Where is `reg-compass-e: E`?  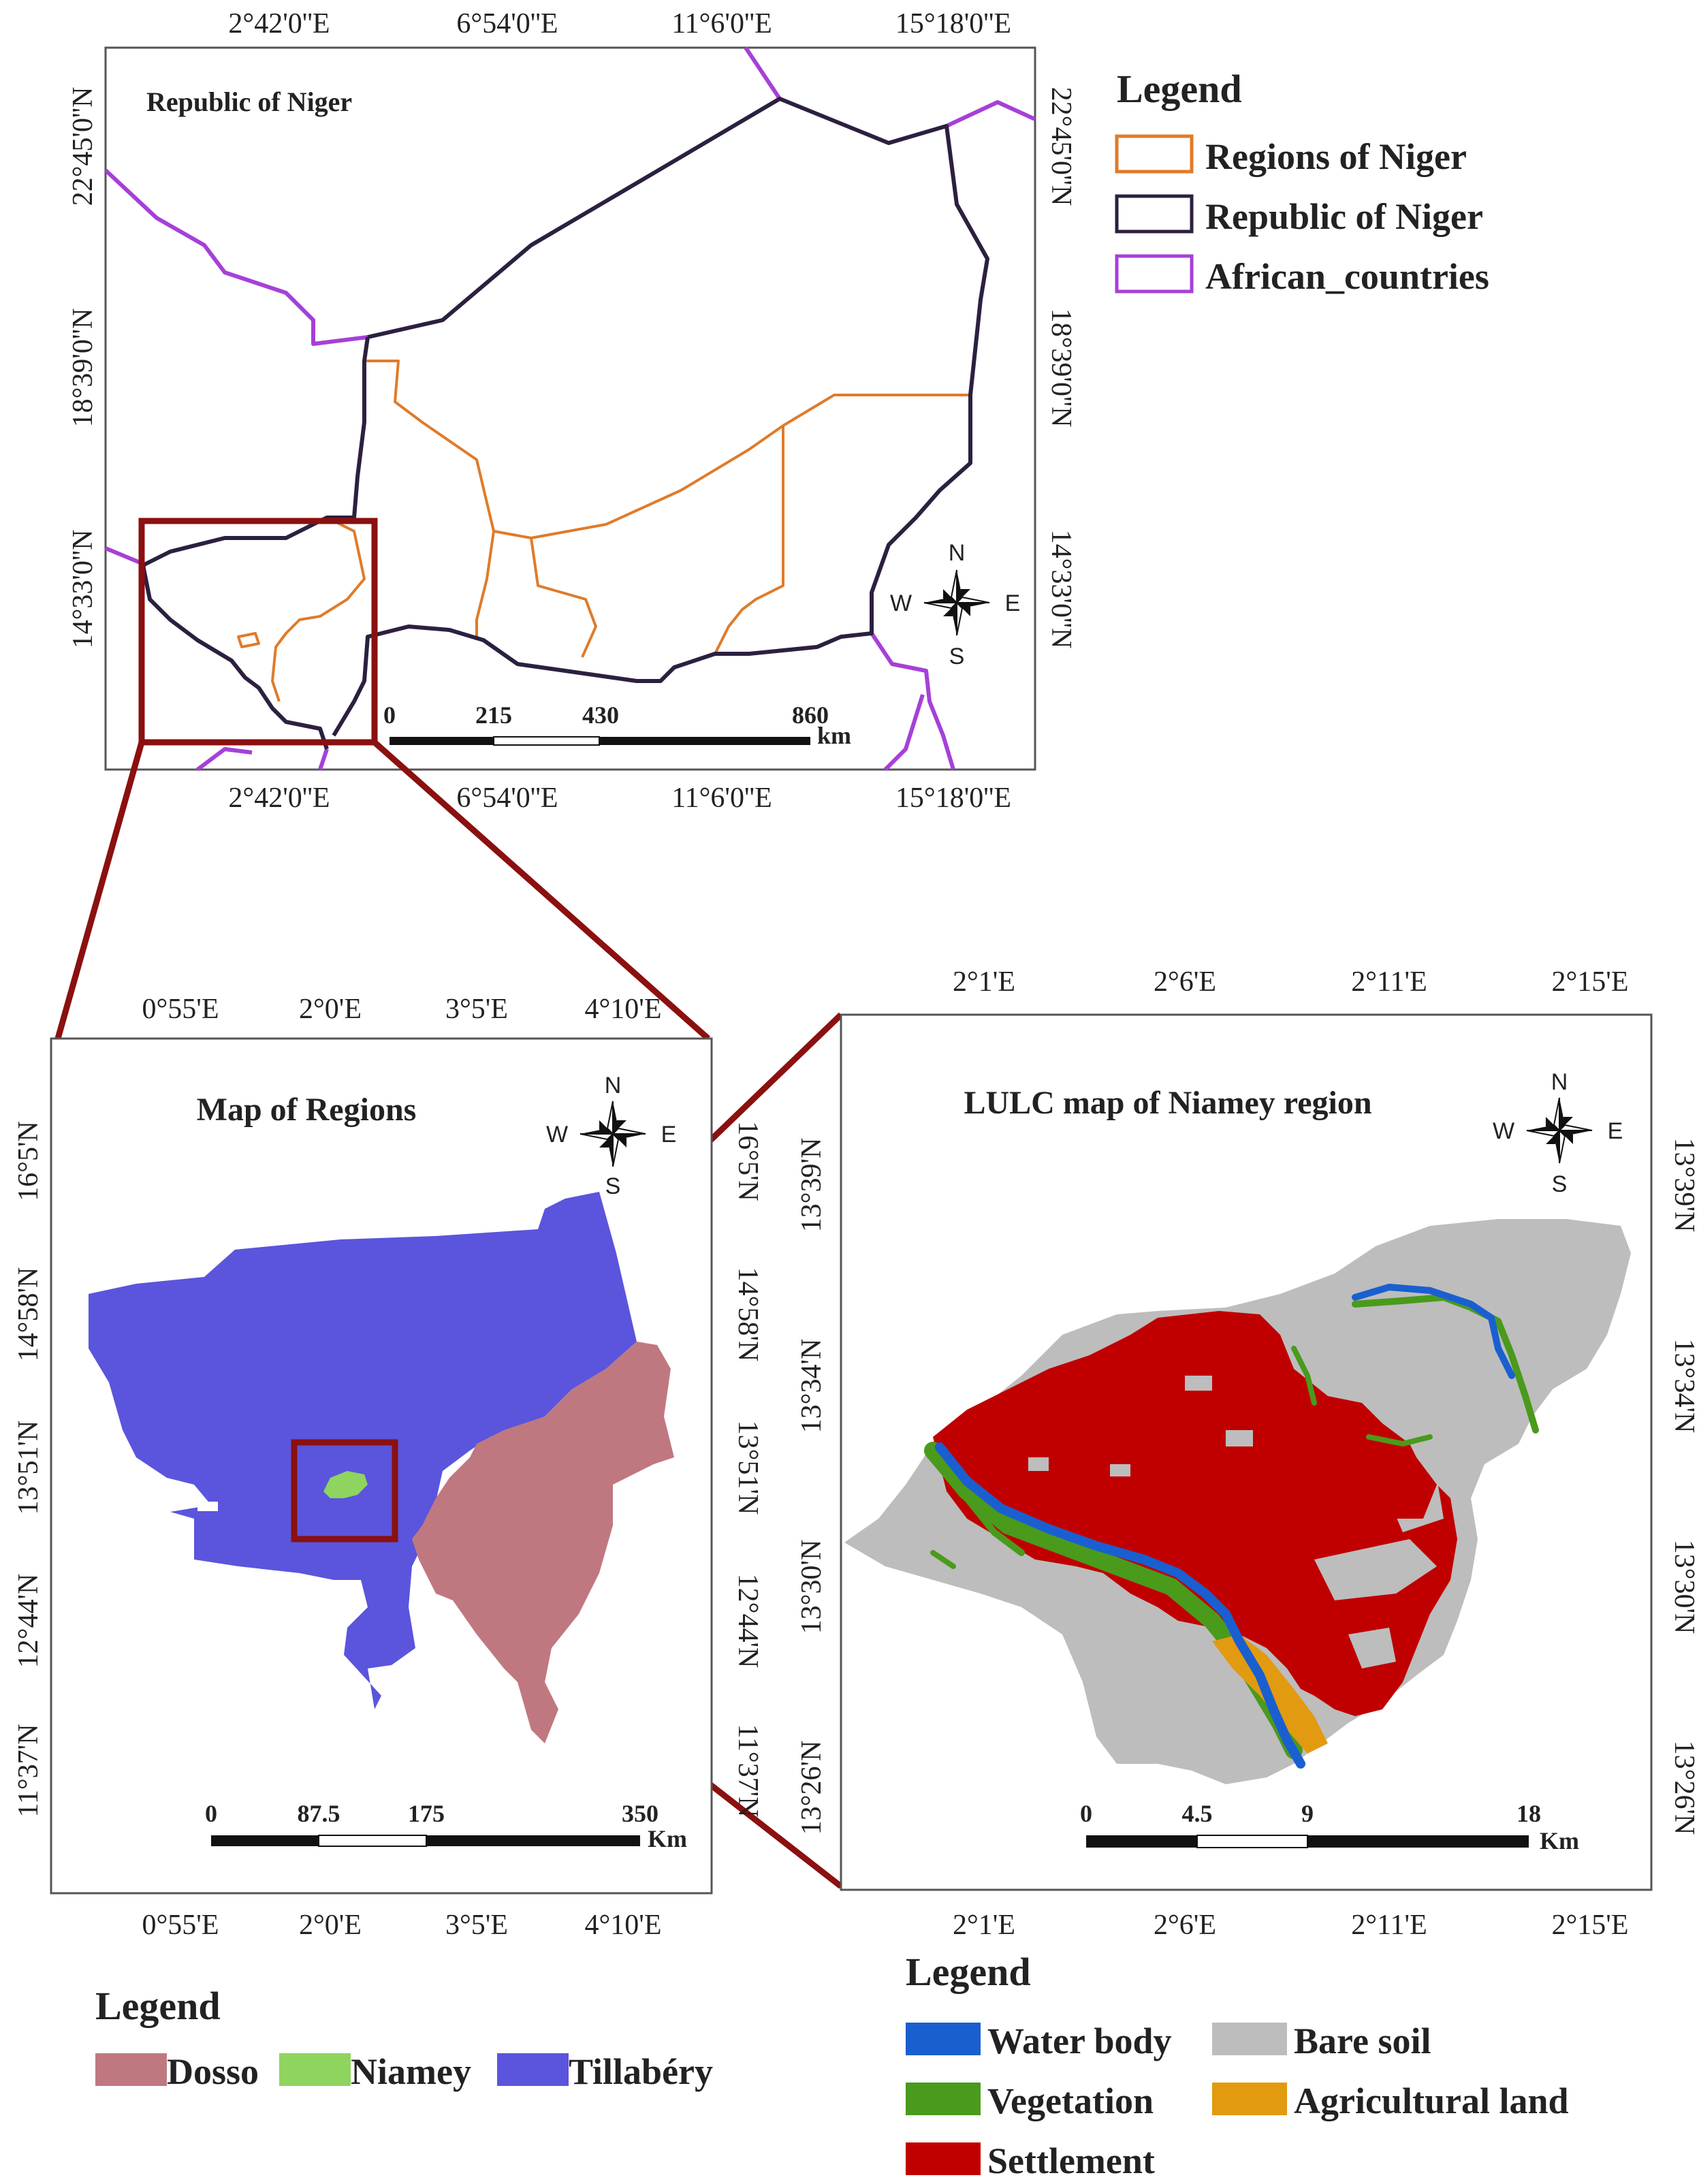 reg-compass-e: E is located at coordinates (669, 1135).